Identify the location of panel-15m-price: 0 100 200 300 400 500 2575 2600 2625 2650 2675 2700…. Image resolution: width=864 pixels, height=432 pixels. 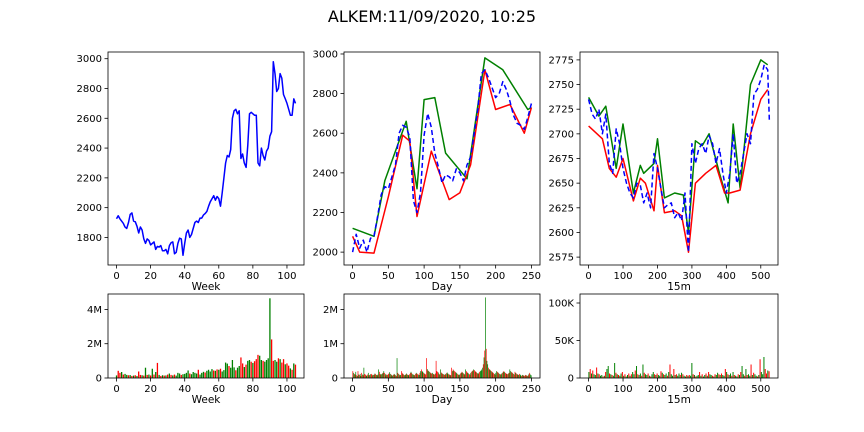
(664, 172).